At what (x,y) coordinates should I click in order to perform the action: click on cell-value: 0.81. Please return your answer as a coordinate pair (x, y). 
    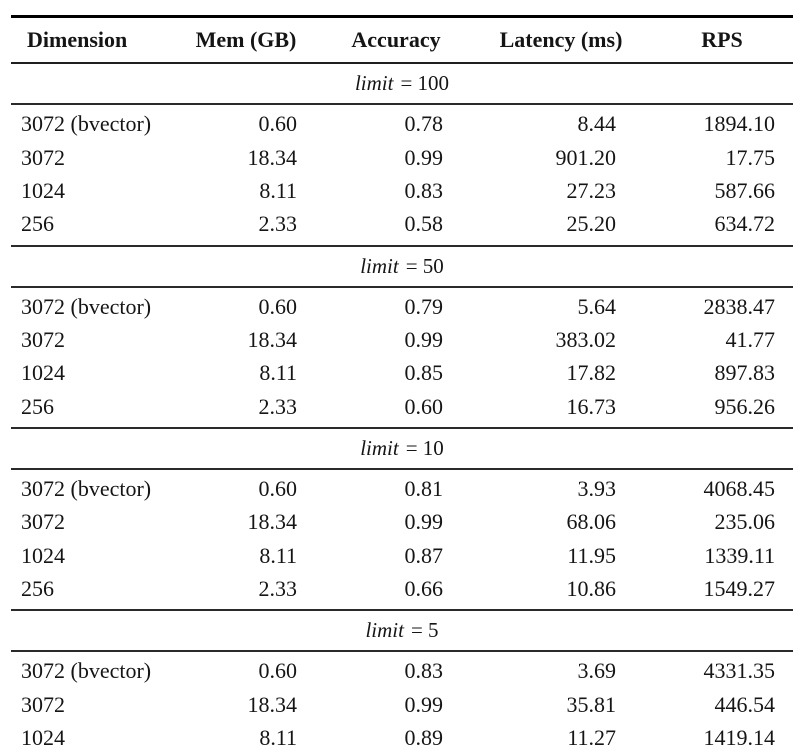
    Looking at the image, I should click on (424, 489).